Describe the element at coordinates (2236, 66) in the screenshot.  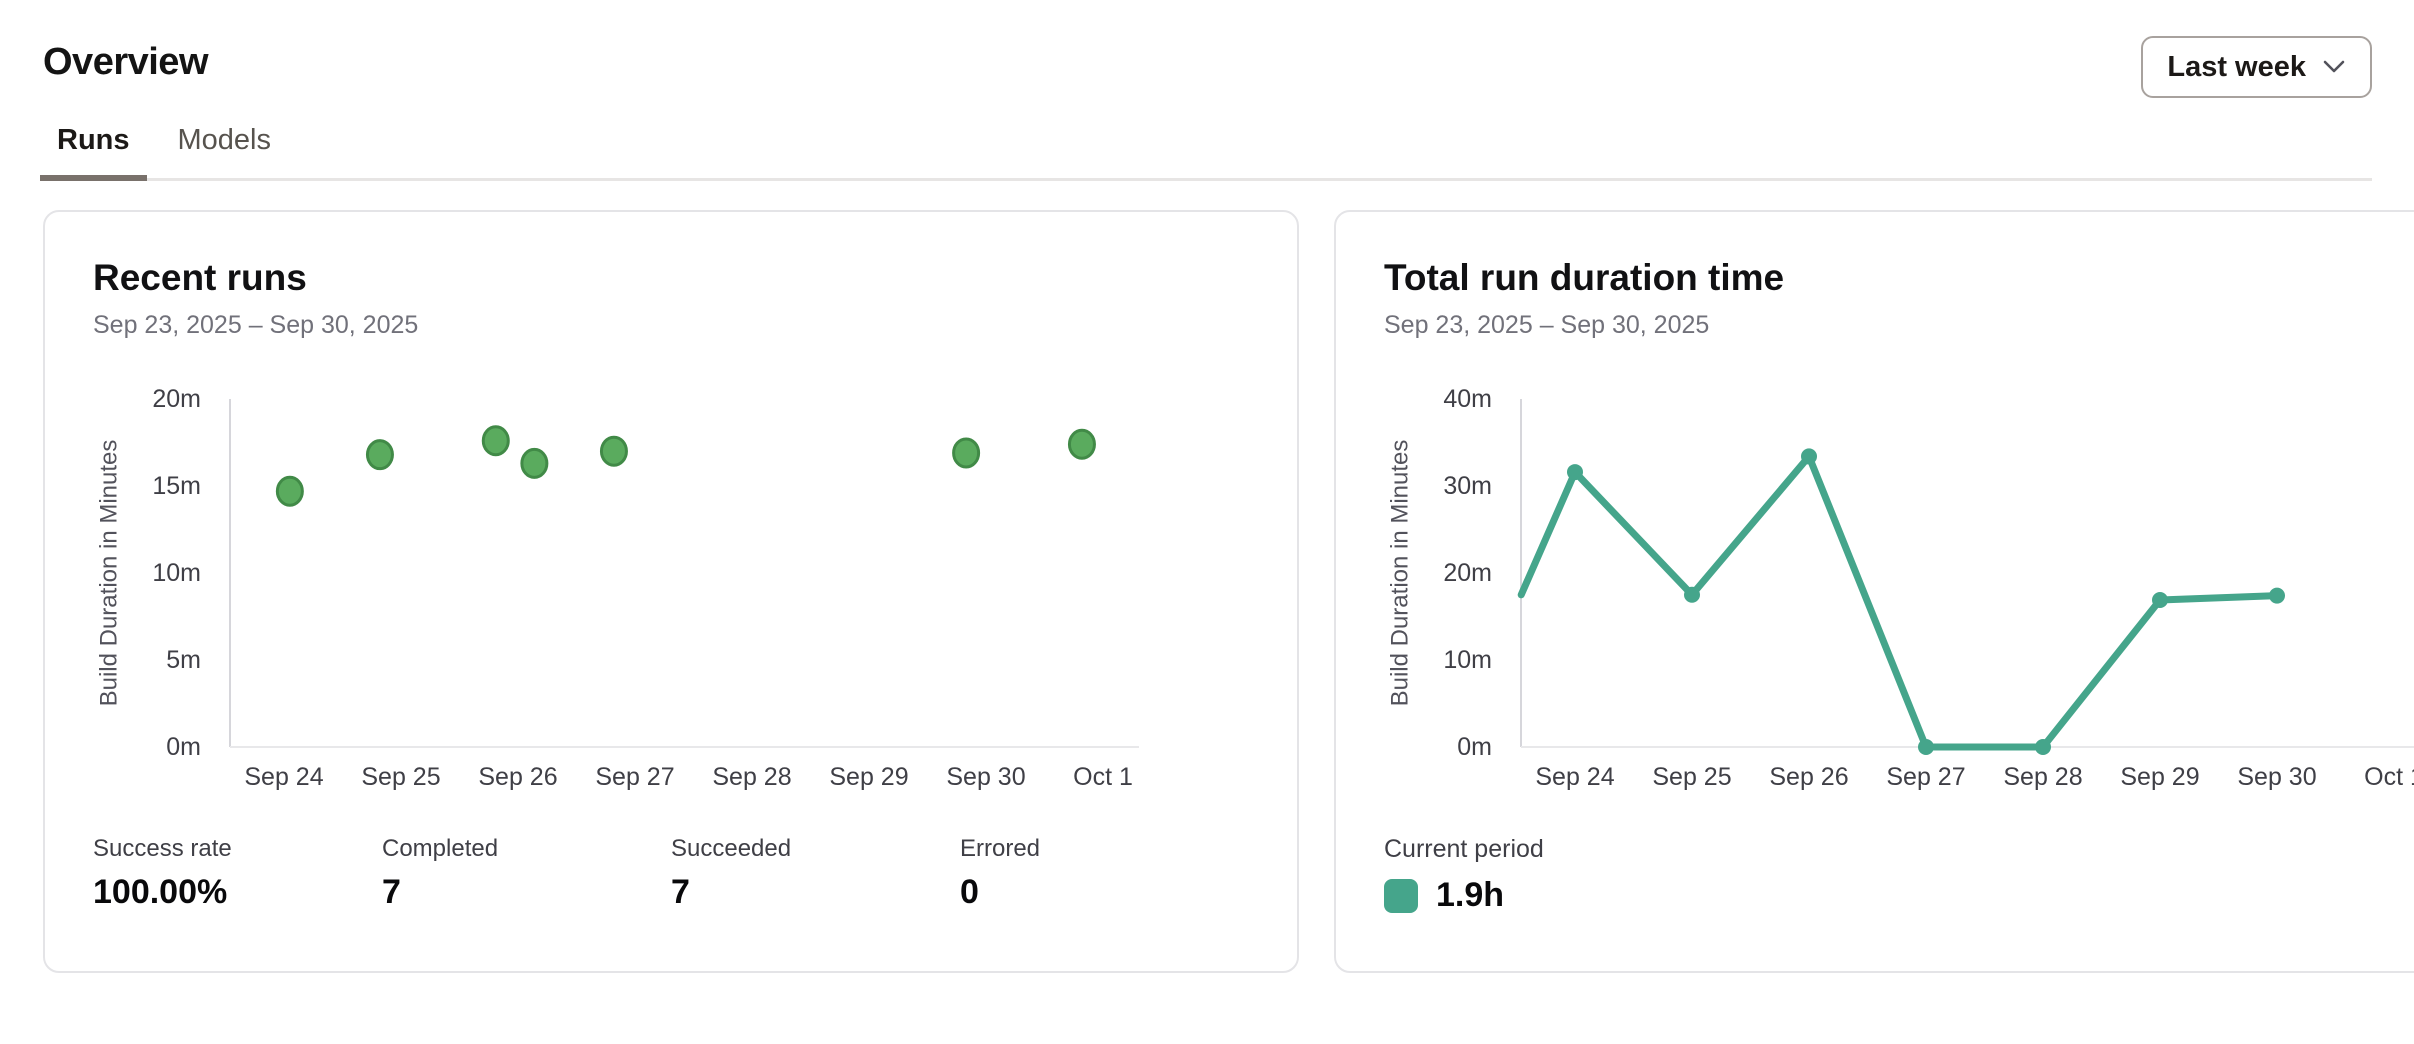
I see `period-selector-label: Last week` at that location.